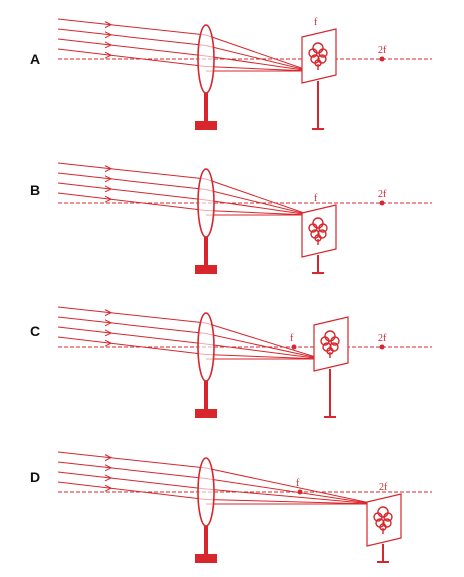  Describe the element at coordinates (35, 190) in the screenshot. I see `panel-label: B` at that location.